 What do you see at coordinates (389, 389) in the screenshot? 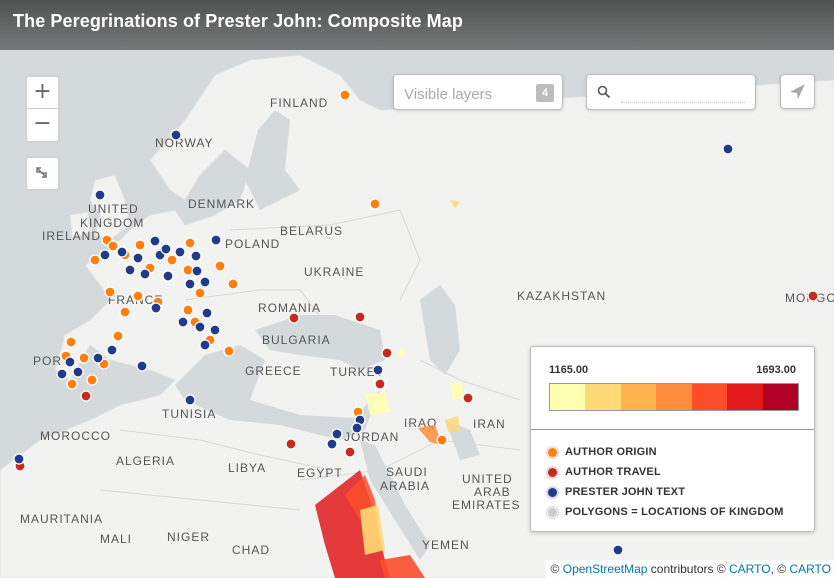
I see `kingdom-polygons` at bounding box center [389, 389].